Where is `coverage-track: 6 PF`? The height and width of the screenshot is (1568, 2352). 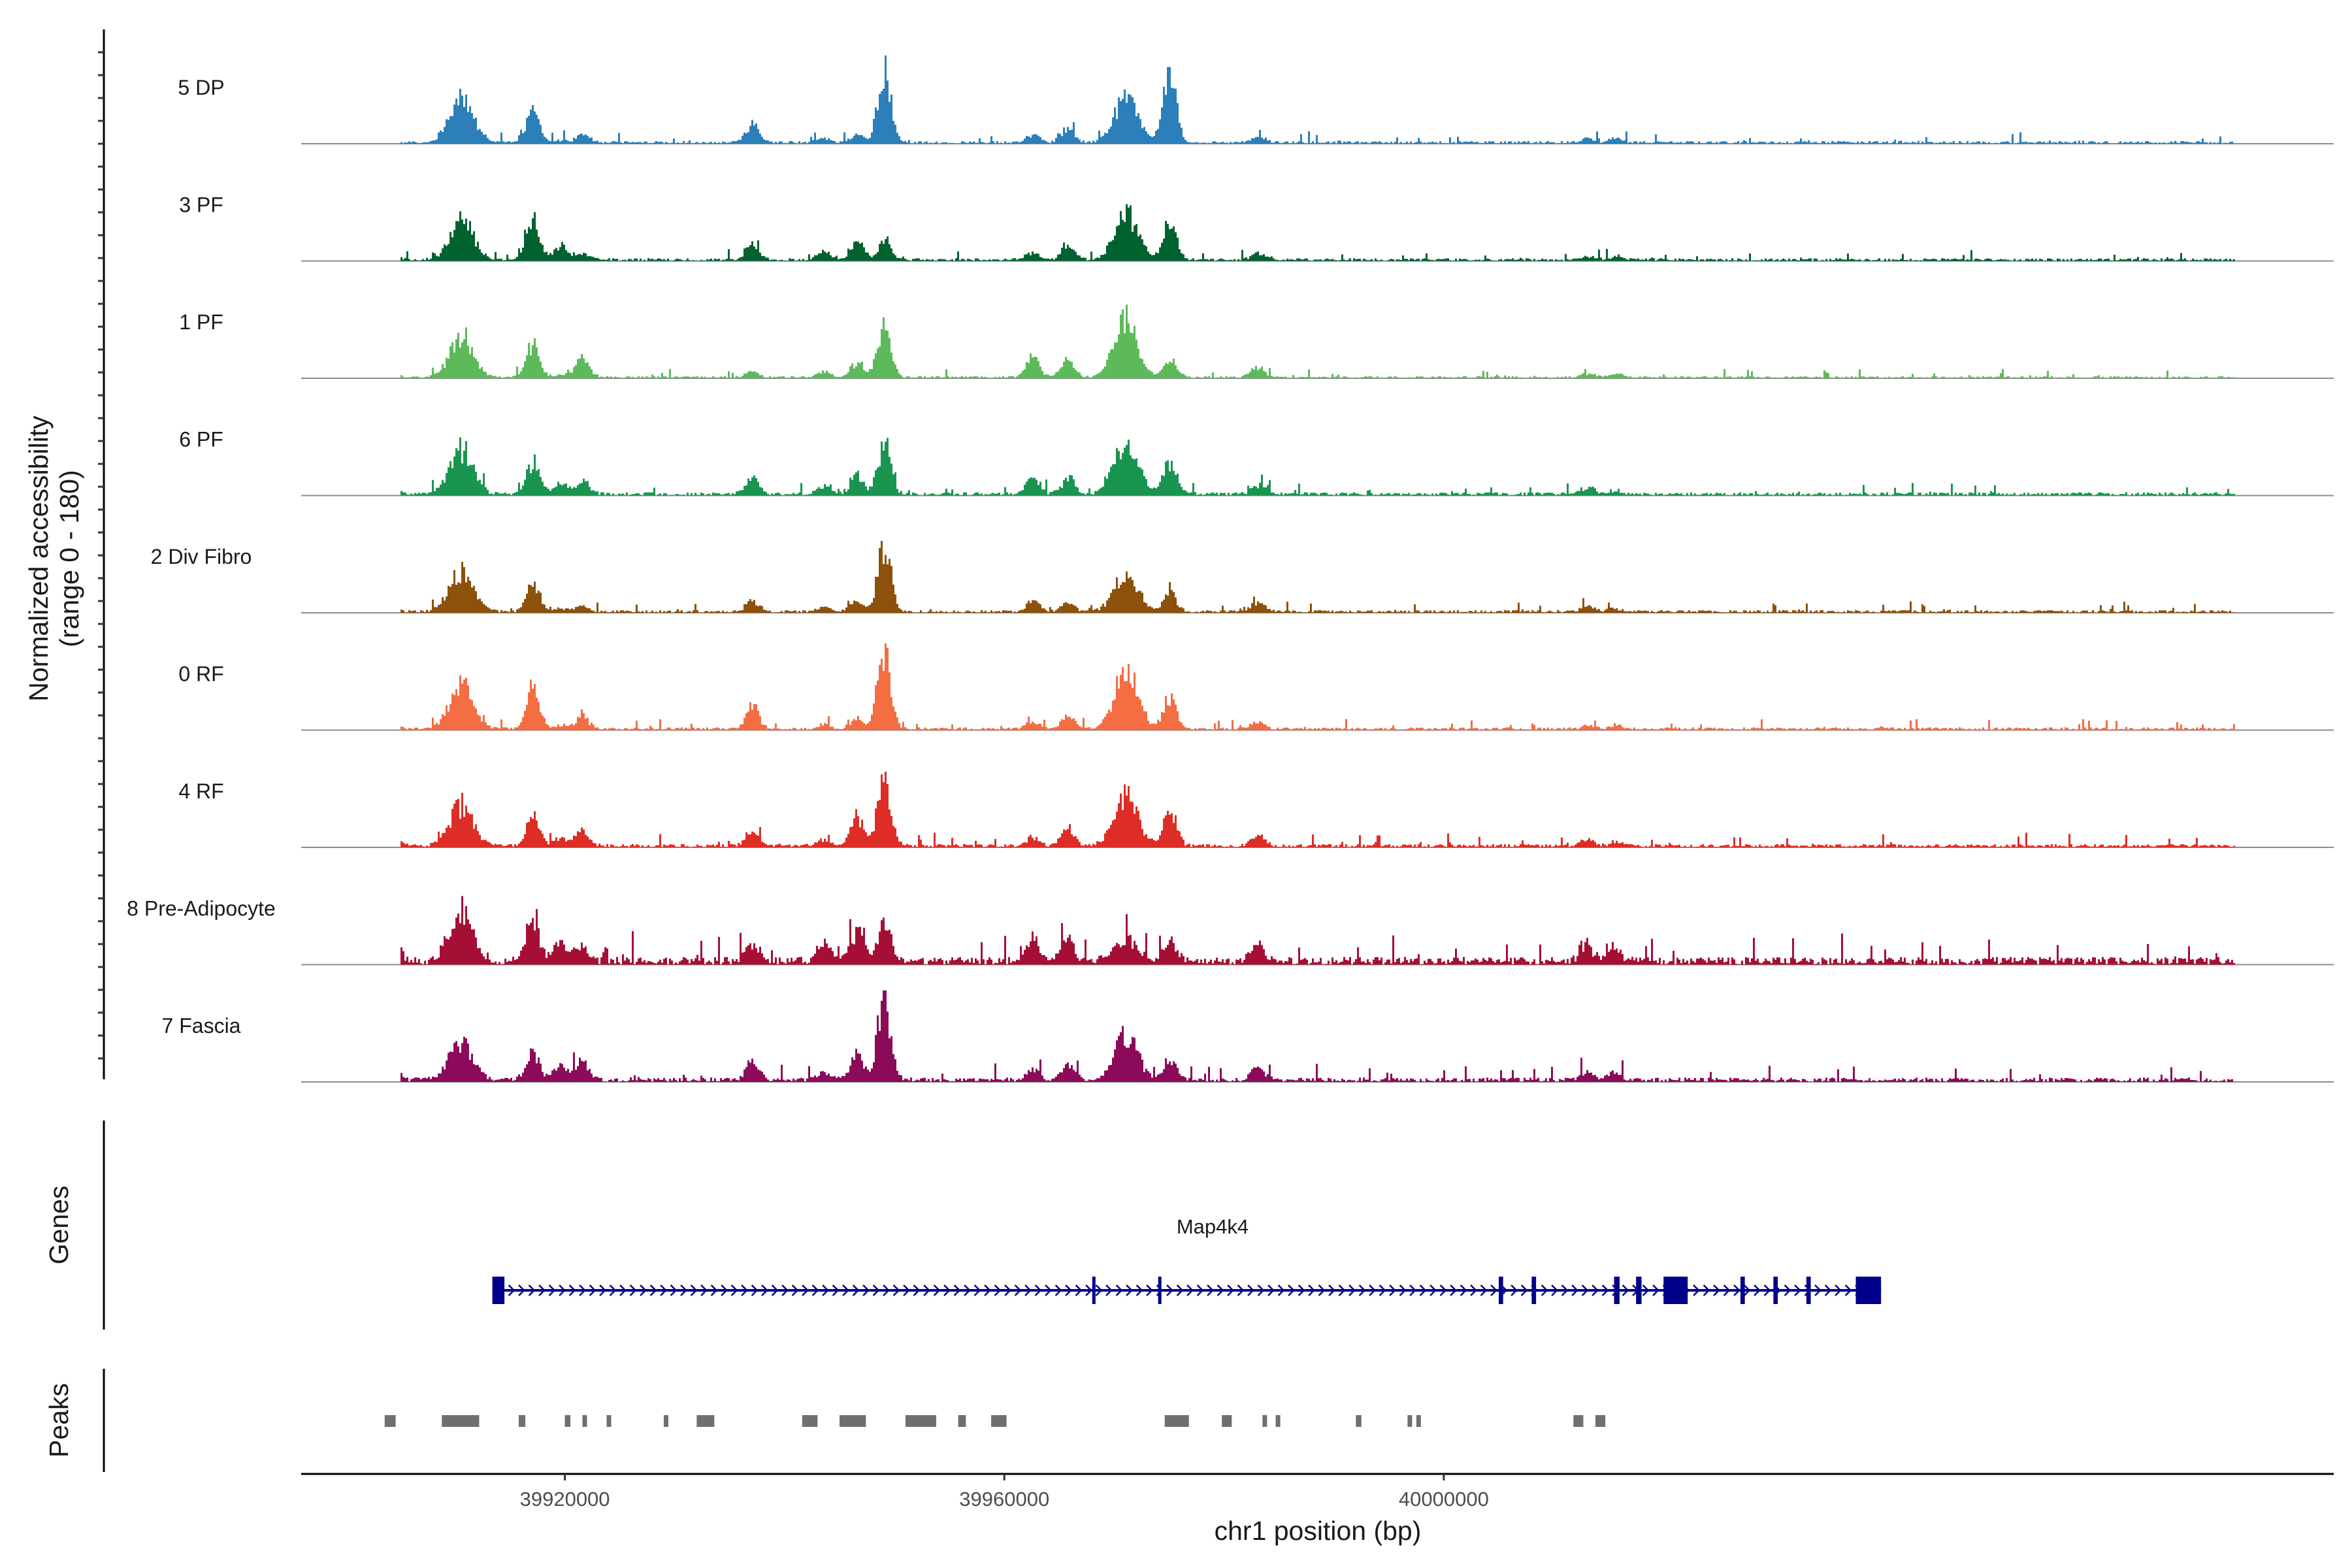 coverage-track: 6 PF is located at coordinates (1256, 462).